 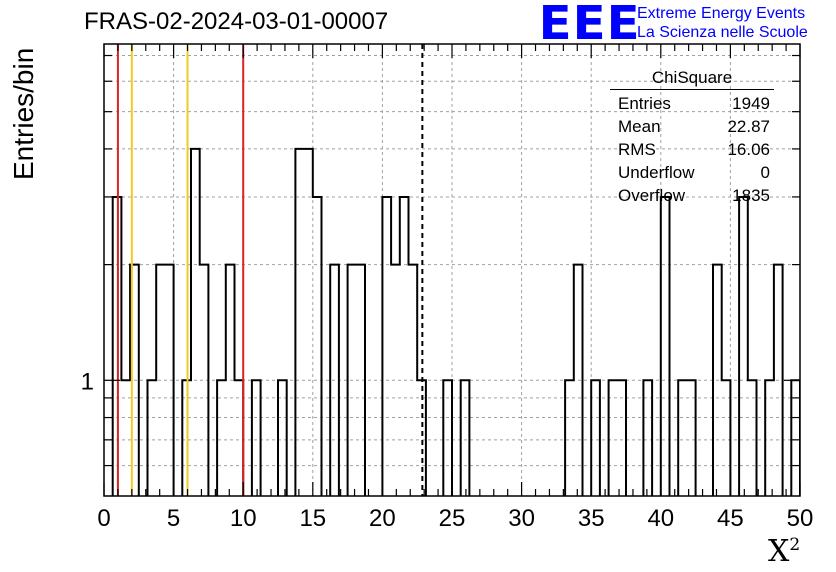 What do you see at coordinates (748, 126) in the screenshot?
I see `stats-value: 22.87` at bounding box center [748, 126].